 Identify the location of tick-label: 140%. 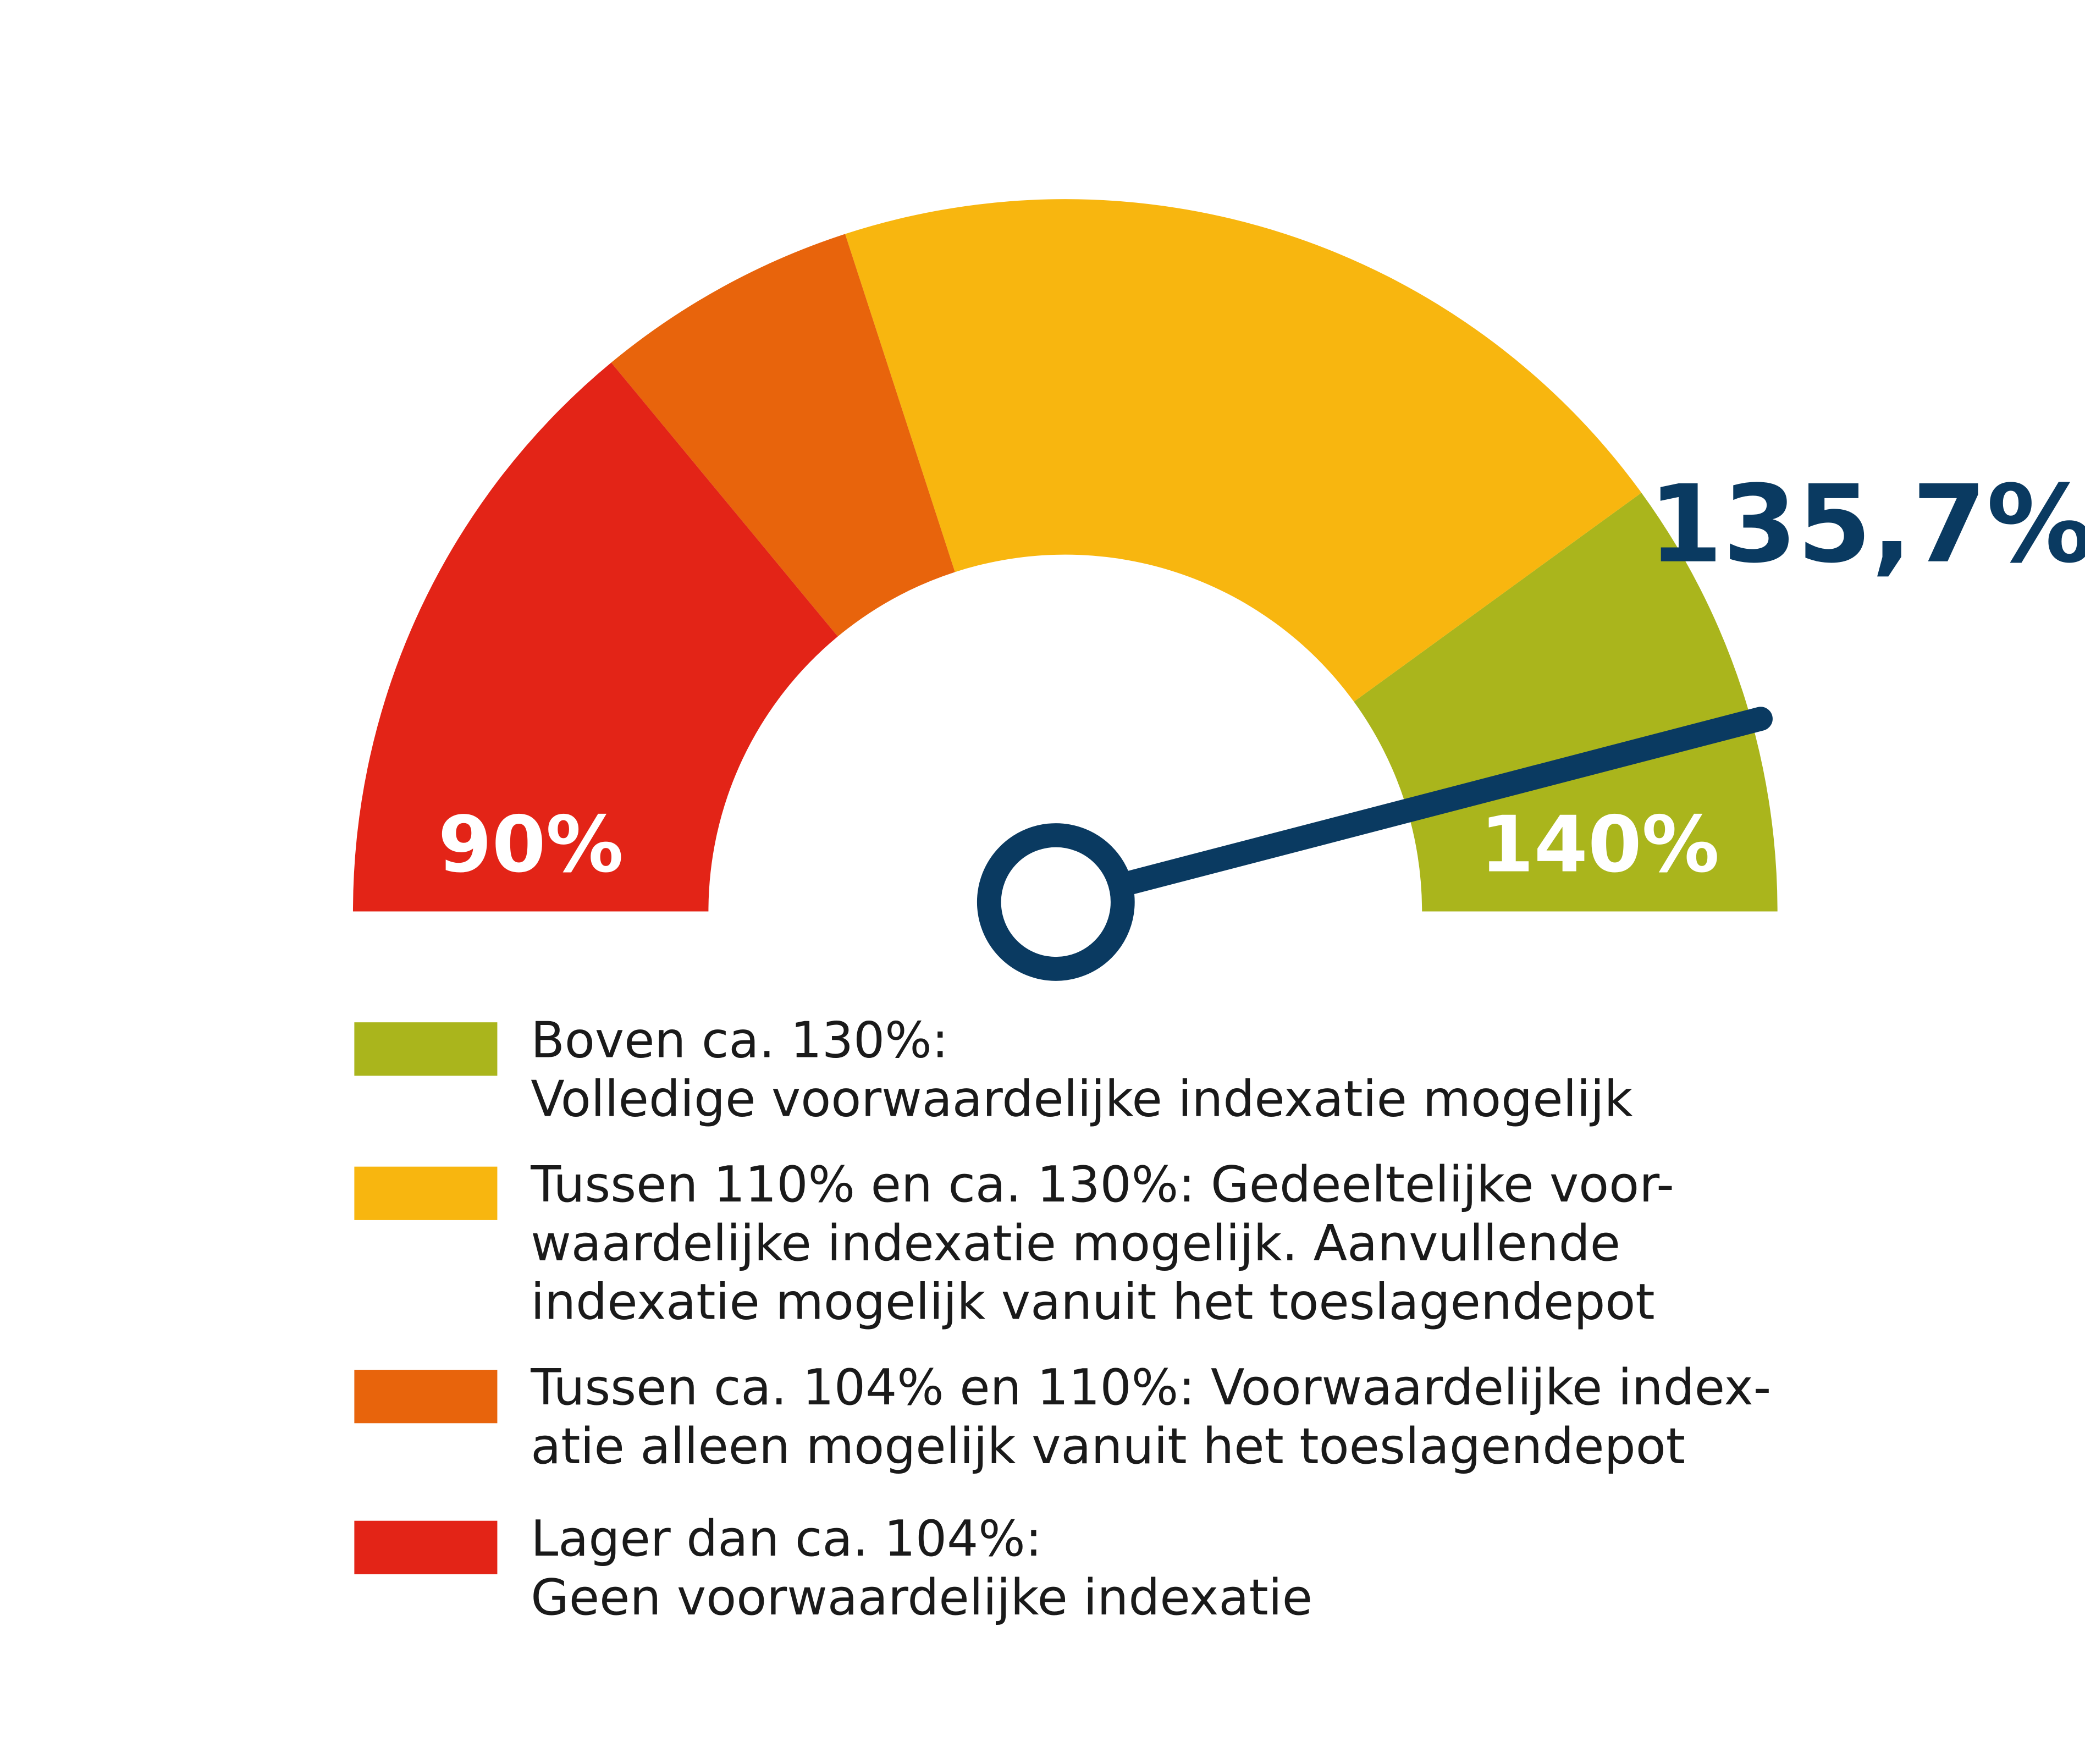
(1600, 845).